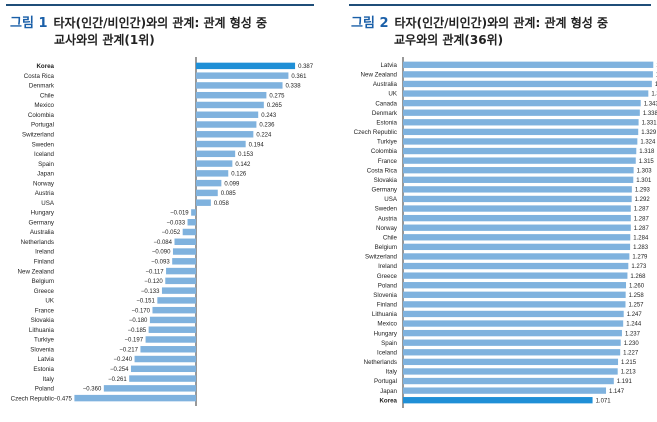 The width and height of the screenshot is (657, 422). I want to click on fig1-value-label: −0.261, so click(117, 380).